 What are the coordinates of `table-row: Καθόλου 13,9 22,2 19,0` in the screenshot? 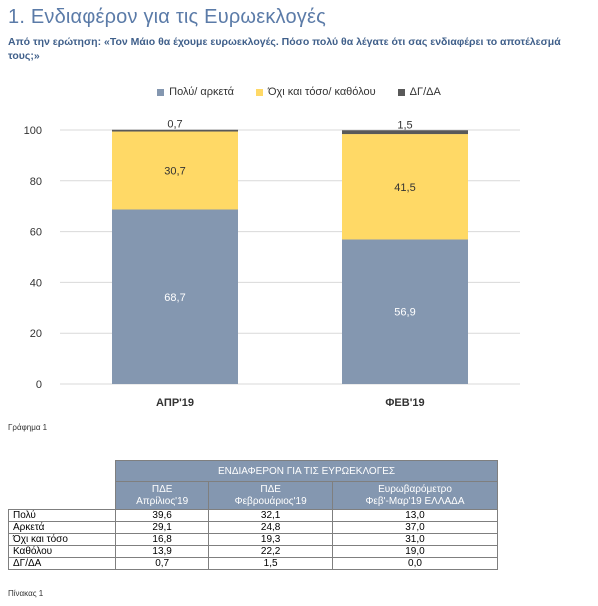 It's located at (253, 551).